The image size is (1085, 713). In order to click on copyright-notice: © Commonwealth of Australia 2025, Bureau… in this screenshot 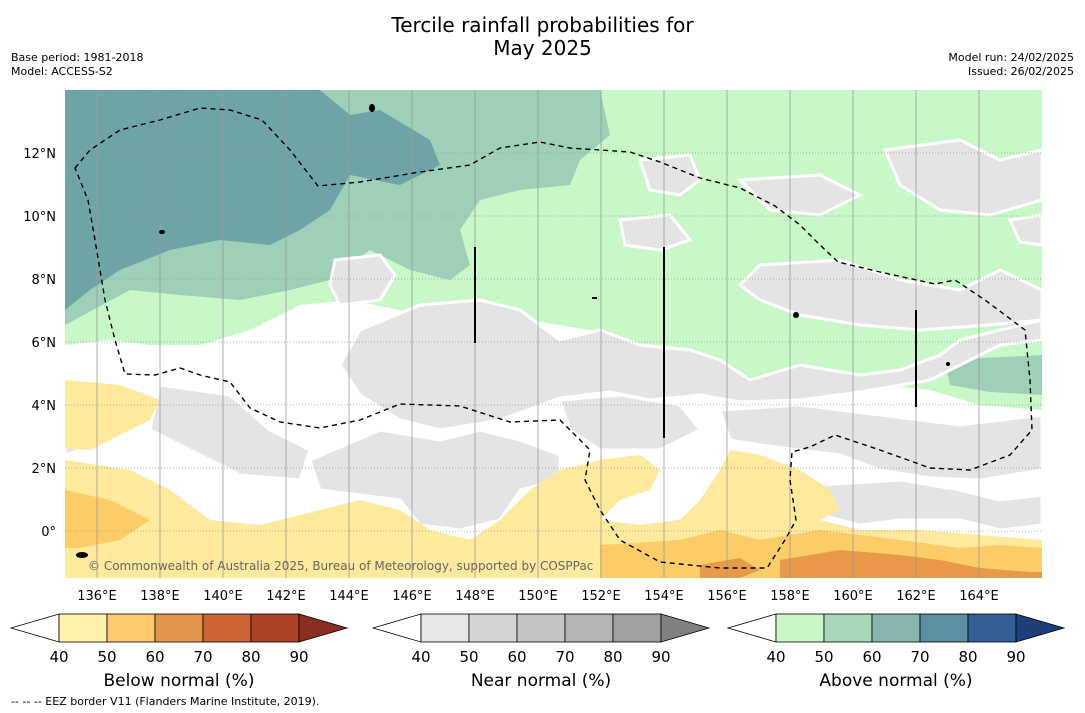, I will do `click(340, 566)`.